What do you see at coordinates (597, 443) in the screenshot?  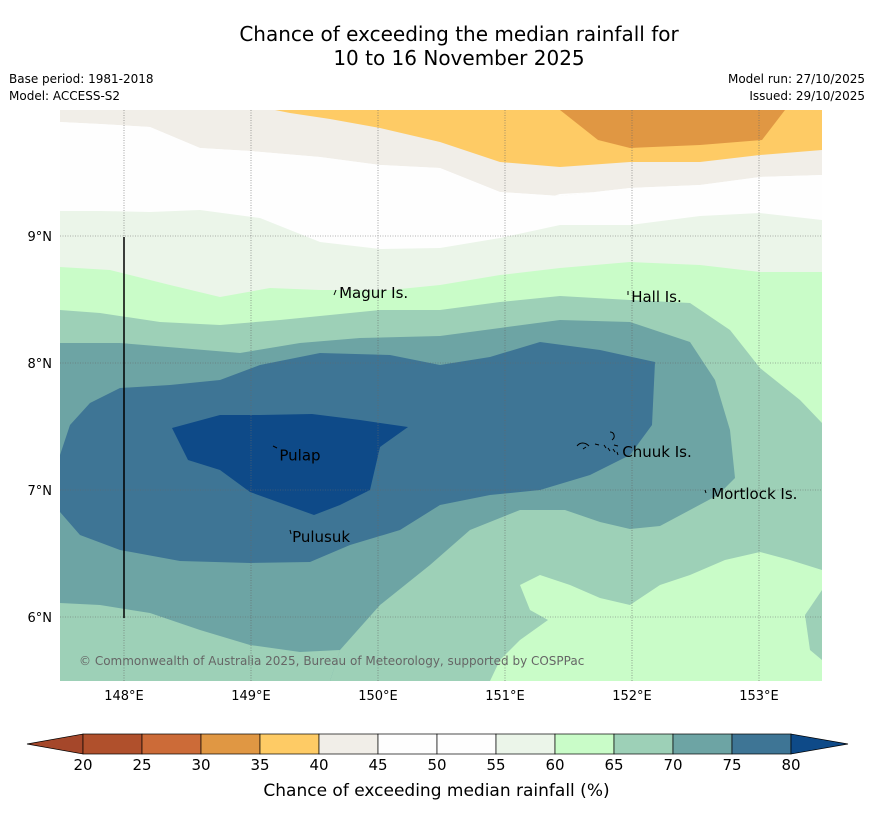 I see `island-chuuk-icon` at bounding box center [597, 443].